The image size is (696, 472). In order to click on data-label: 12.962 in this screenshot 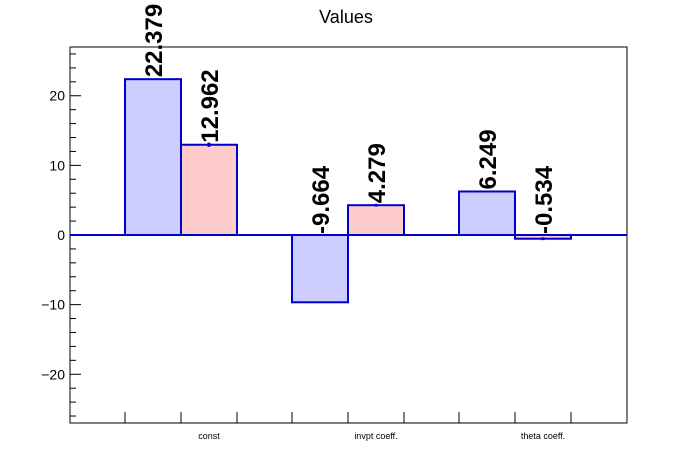, I will do `click(210, 105)`.